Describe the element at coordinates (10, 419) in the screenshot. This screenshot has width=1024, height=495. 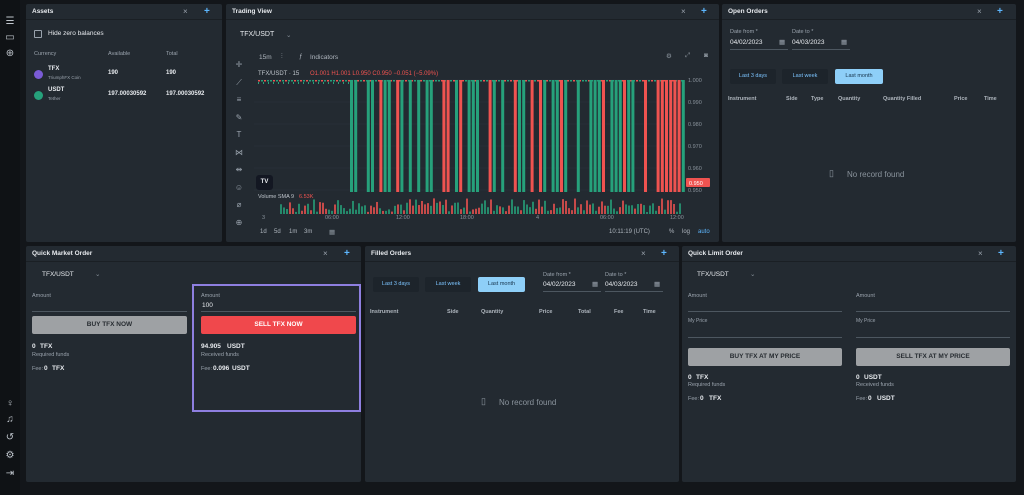
I see `bell-icon: ♫` at that location.